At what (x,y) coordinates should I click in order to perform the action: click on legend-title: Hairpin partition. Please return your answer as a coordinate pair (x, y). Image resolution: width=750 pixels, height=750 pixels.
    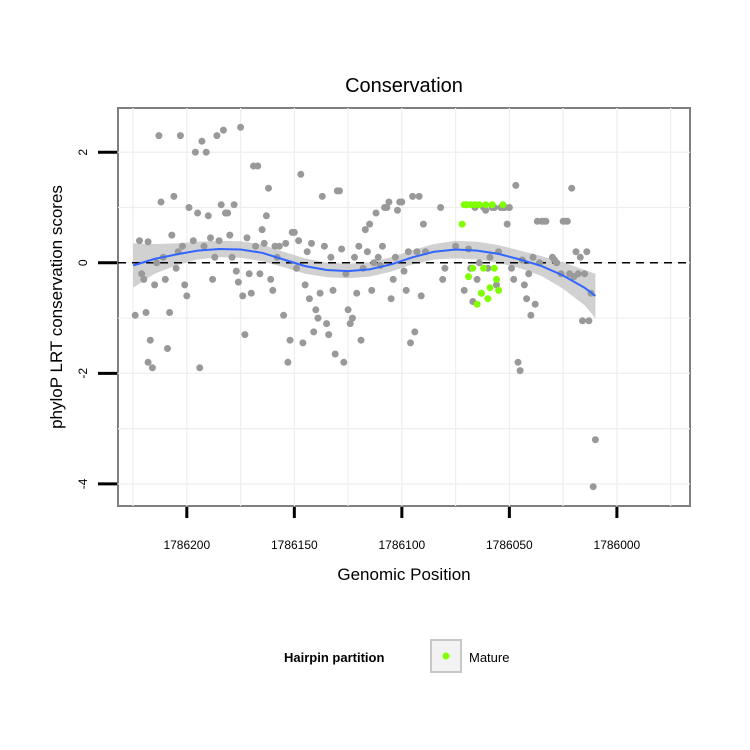
    Looking at the image, I should click on (334, 657).